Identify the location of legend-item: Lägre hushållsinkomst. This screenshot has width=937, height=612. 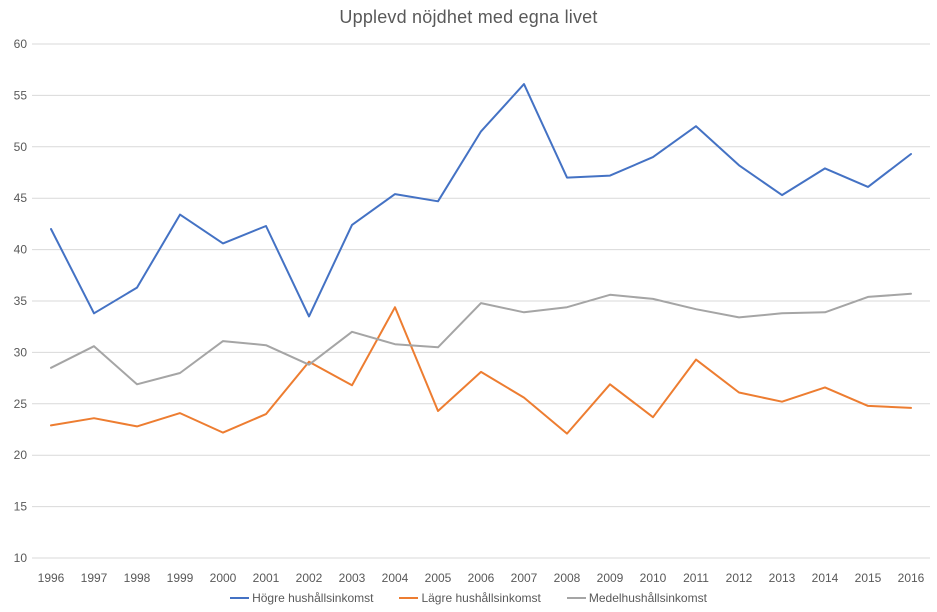
(470, 598).